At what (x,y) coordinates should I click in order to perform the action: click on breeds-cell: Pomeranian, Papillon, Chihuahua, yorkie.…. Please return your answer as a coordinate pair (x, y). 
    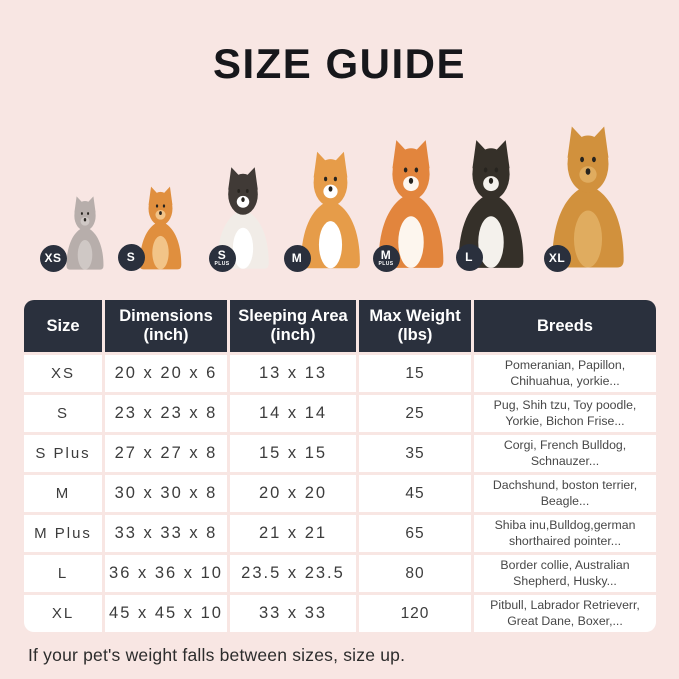
    Looking at the image, I should click on (565, 373).